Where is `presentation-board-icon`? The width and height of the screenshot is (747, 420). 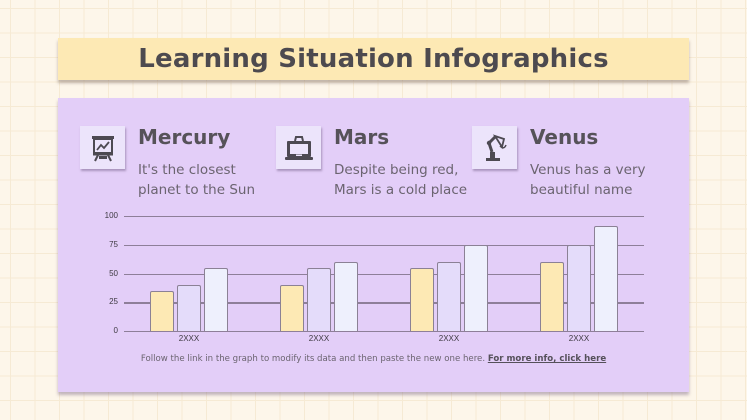 presentation-board-icon is located at coordinates (102, 147).